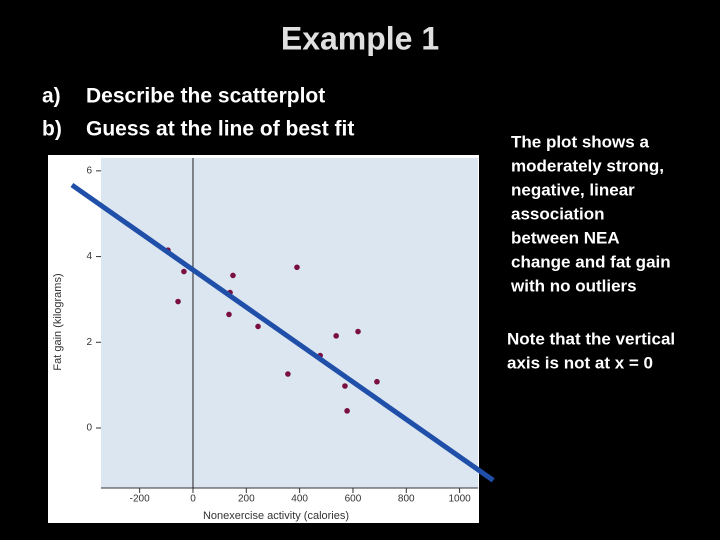 The width and height of the screenshot is (720, 540). I want to click on y-tick-label: 2, so click(89, 342).